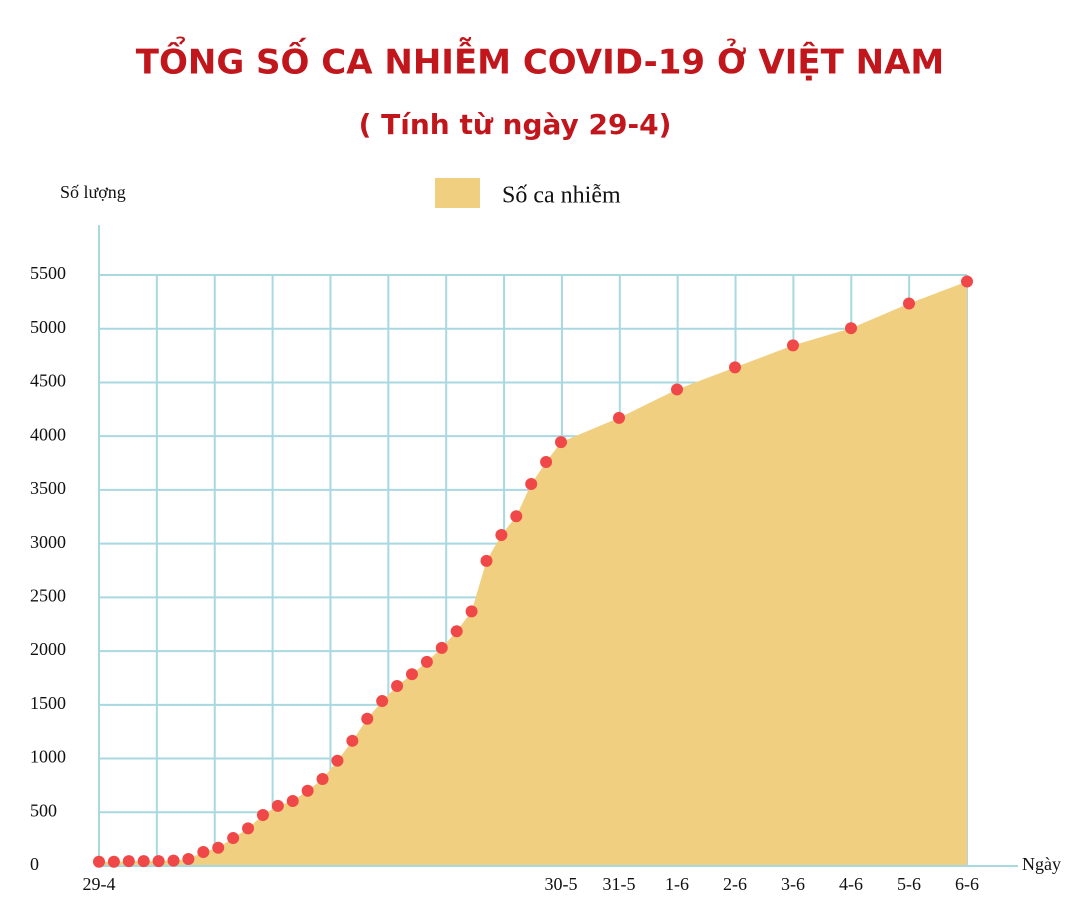  What do you see at coordinates (561, 196) in the screenshot?
I see `legend-label: Số ca nhiễm` at bounding box center [561, 196].